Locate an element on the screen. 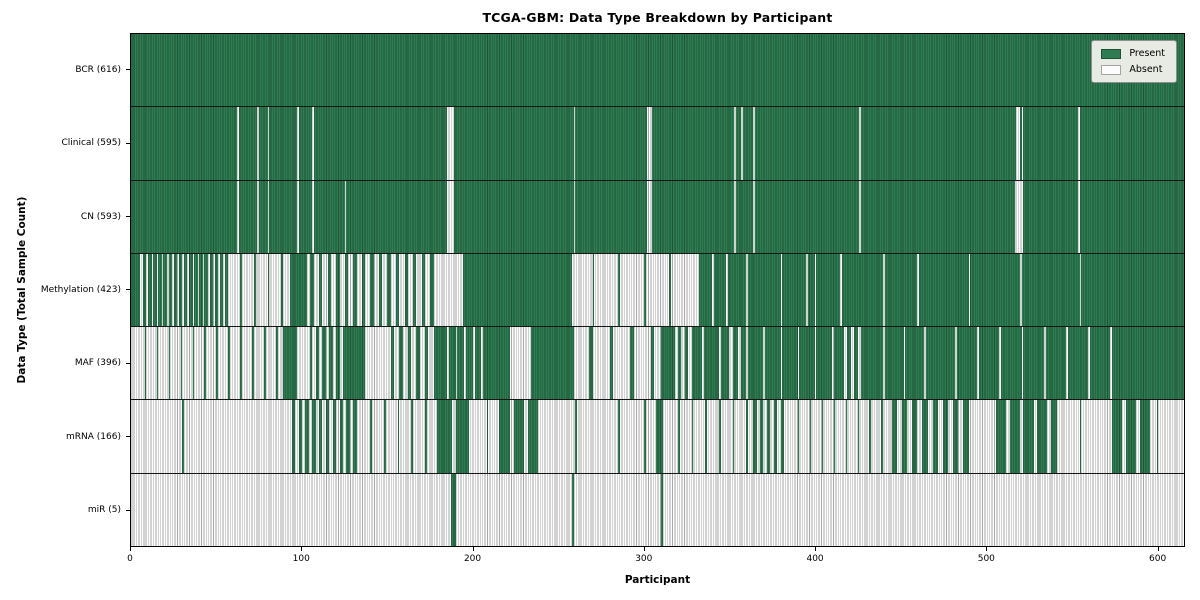 Image resolution: width=1200 pixels, height=600 pixels. x-tick-label: 400 is located at coordinates (815, 559).